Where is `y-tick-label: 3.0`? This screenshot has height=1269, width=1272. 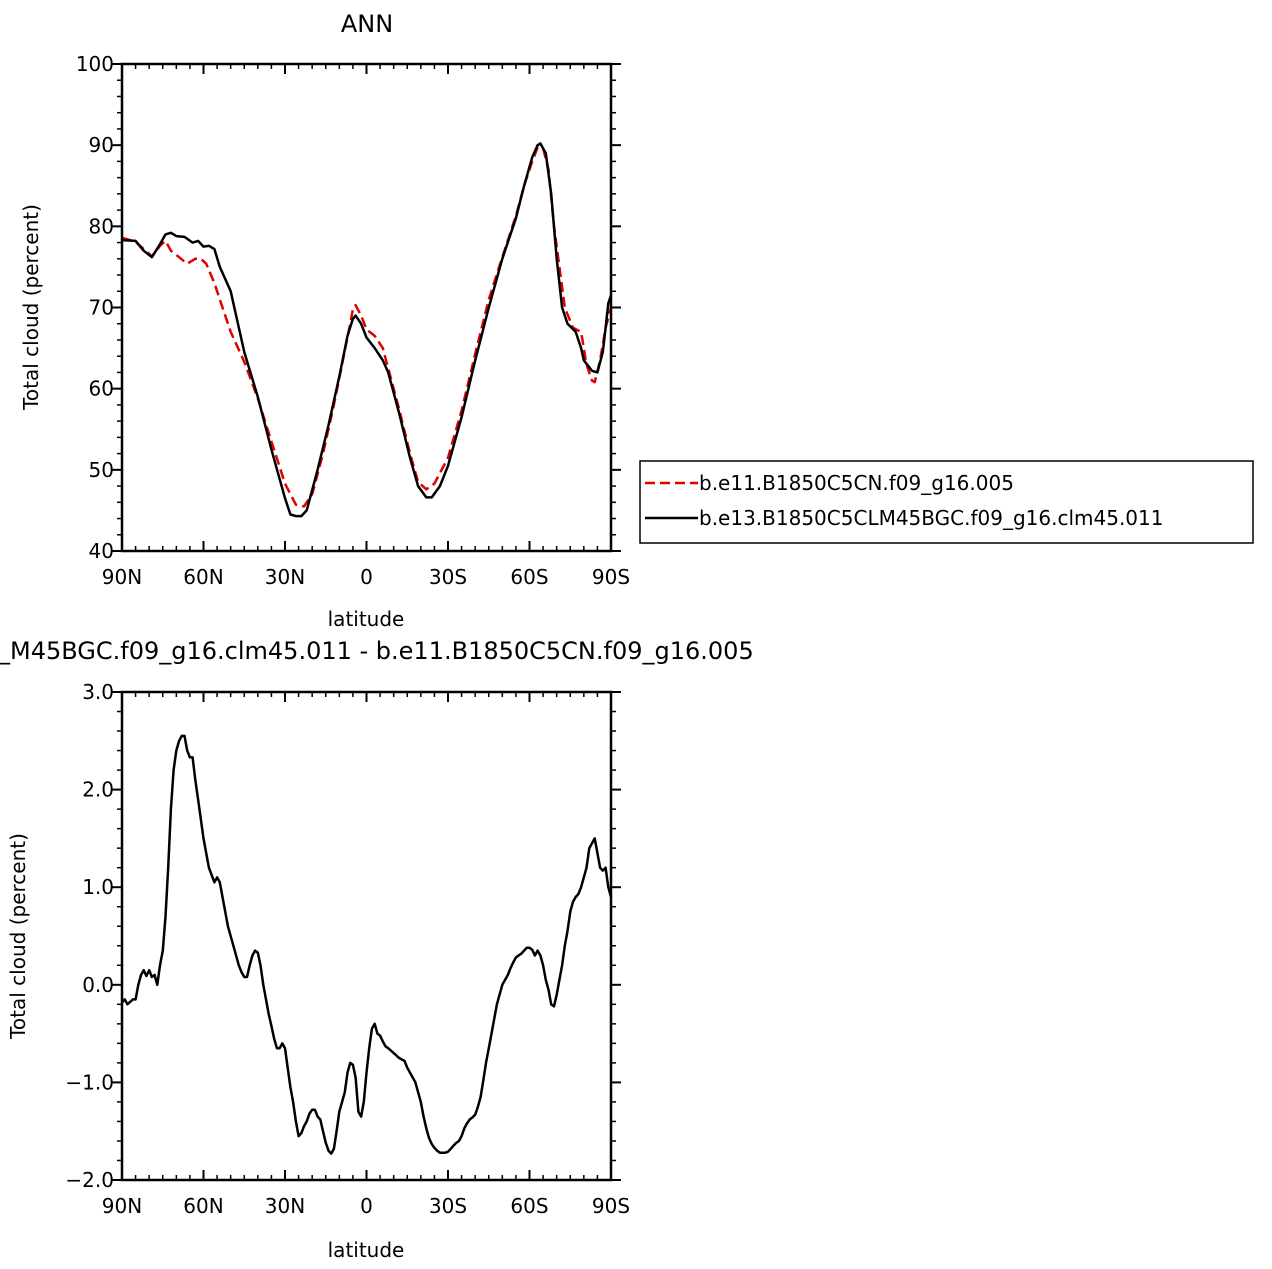
y-tick-label: 3.0 is located at coordinates (98, 692).